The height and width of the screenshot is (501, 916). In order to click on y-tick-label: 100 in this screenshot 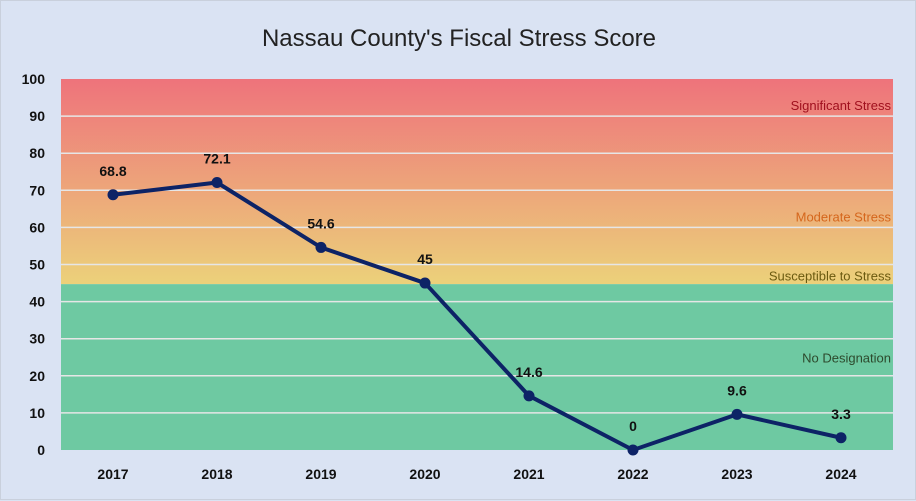, I will do `click(34, 79)`.